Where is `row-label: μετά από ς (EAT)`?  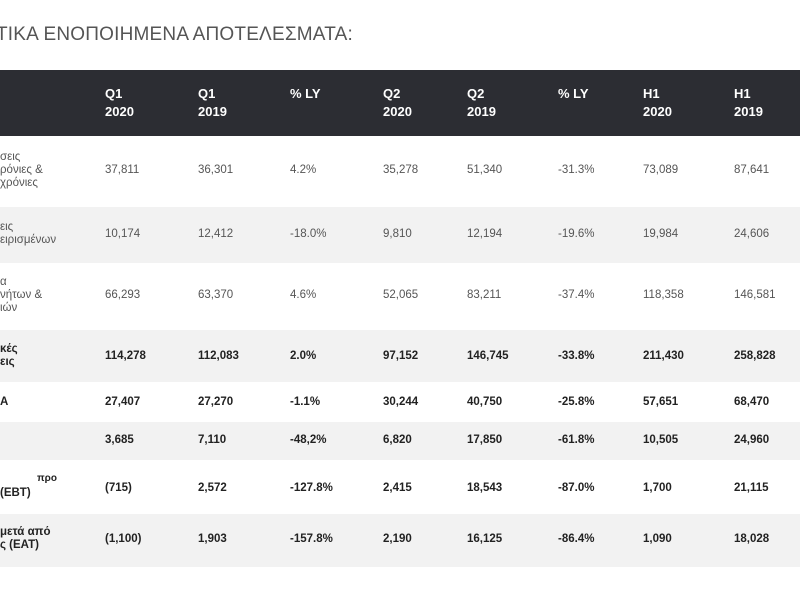 row-label: μετά από ς (EAT) is located at coordinates (25, 538).